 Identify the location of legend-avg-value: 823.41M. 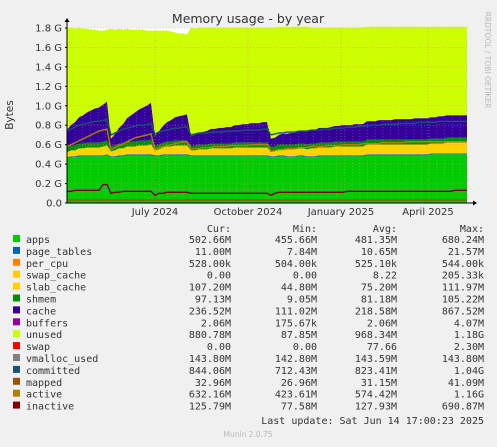
(376, 371).